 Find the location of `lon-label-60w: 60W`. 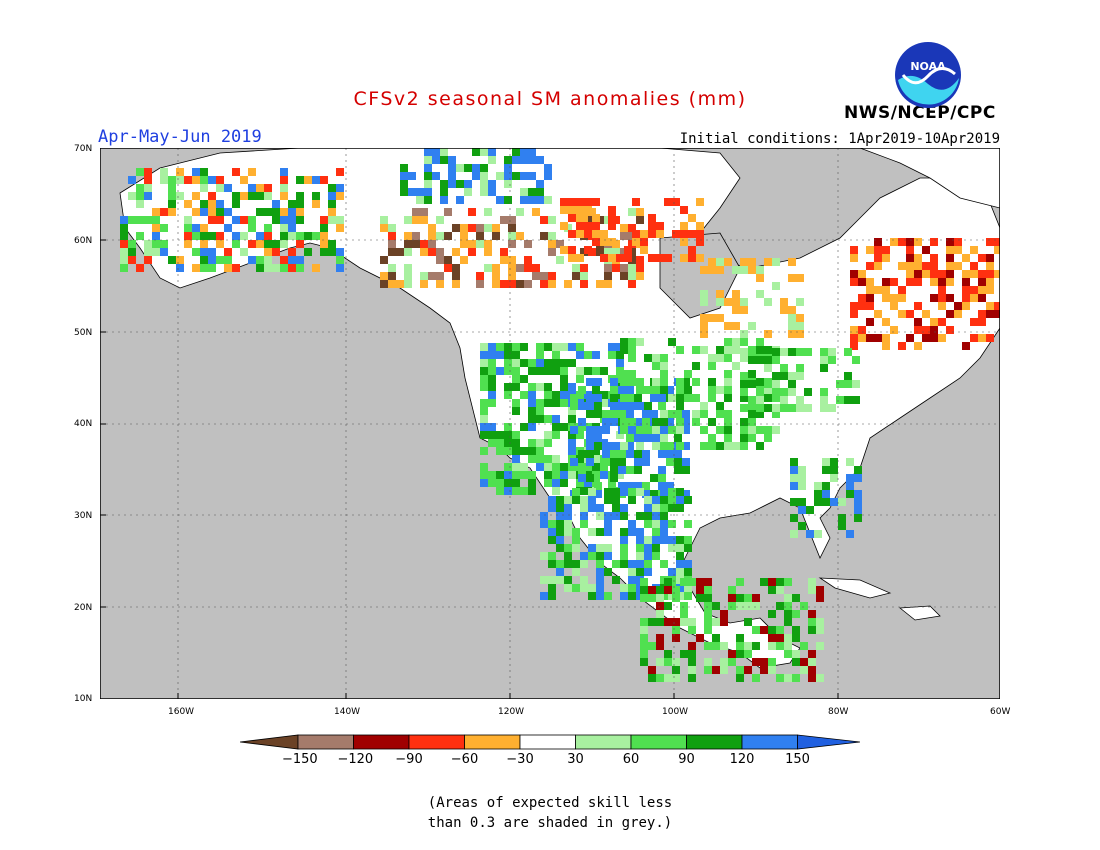

lon-label-60w: 60W is located at coordinates (1000, 712).